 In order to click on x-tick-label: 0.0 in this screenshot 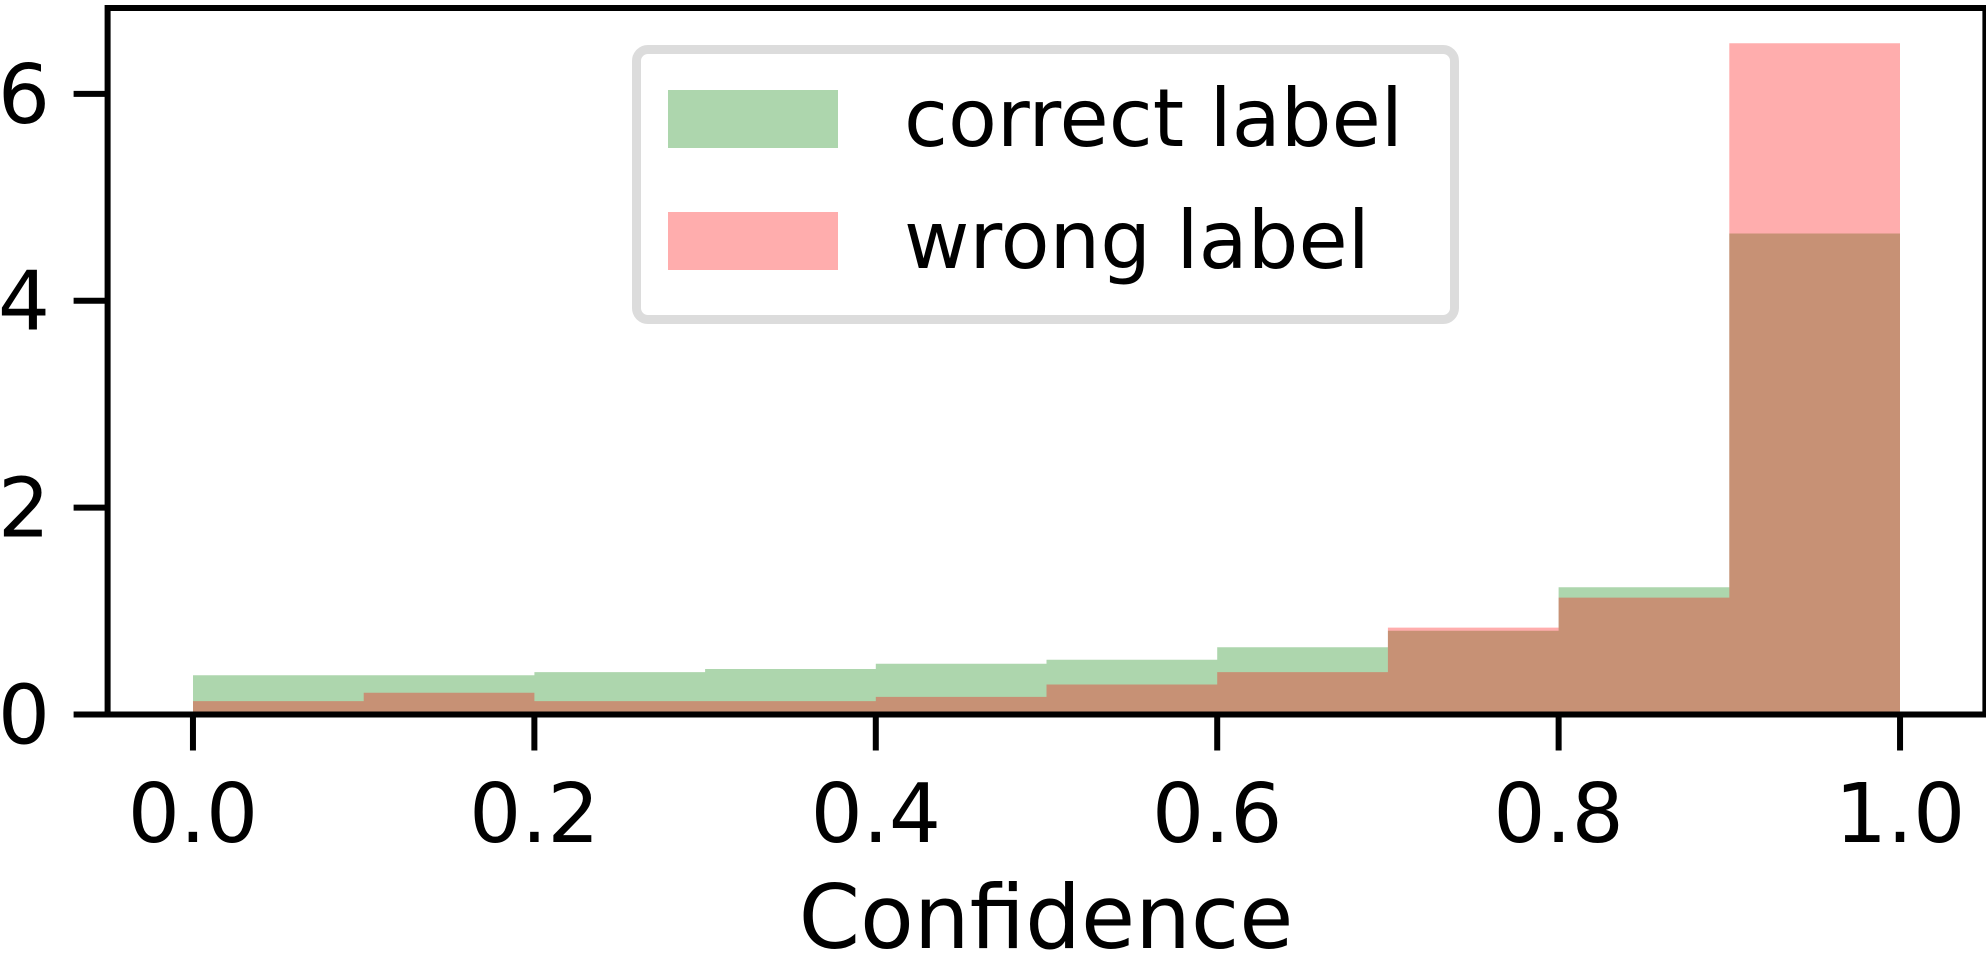, I will do `click(193, 814)`.